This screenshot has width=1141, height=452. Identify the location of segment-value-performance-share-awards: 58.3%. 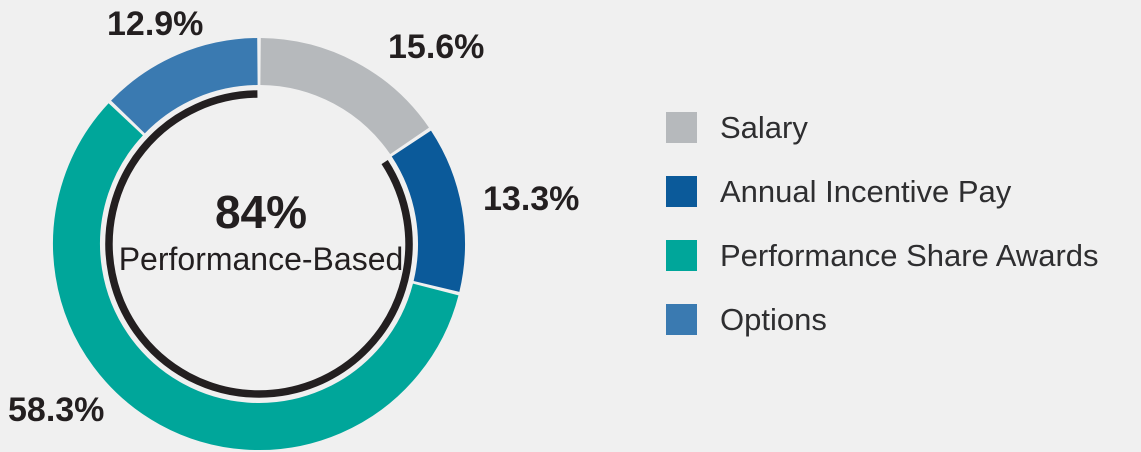
(56, 410).